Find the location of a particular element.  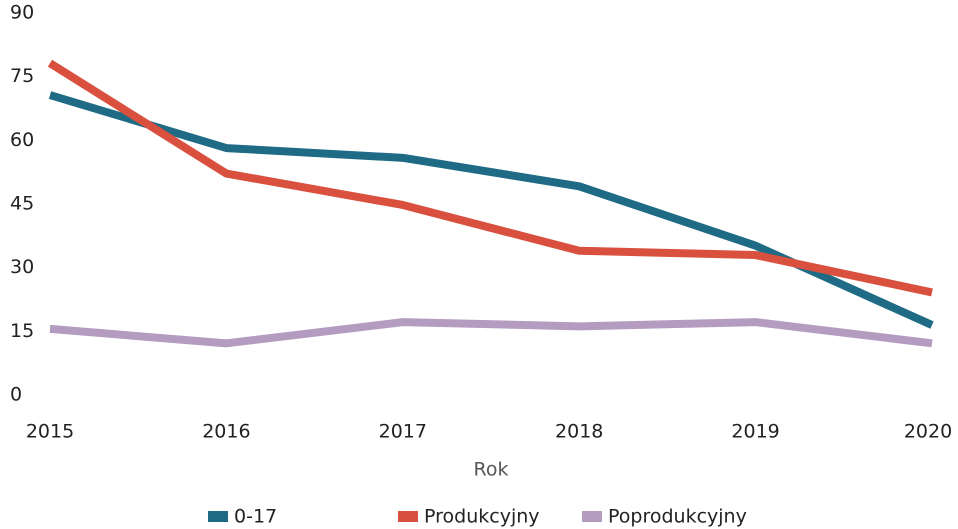

x-tick-label: 2017 is located at coordinates (403, 432).